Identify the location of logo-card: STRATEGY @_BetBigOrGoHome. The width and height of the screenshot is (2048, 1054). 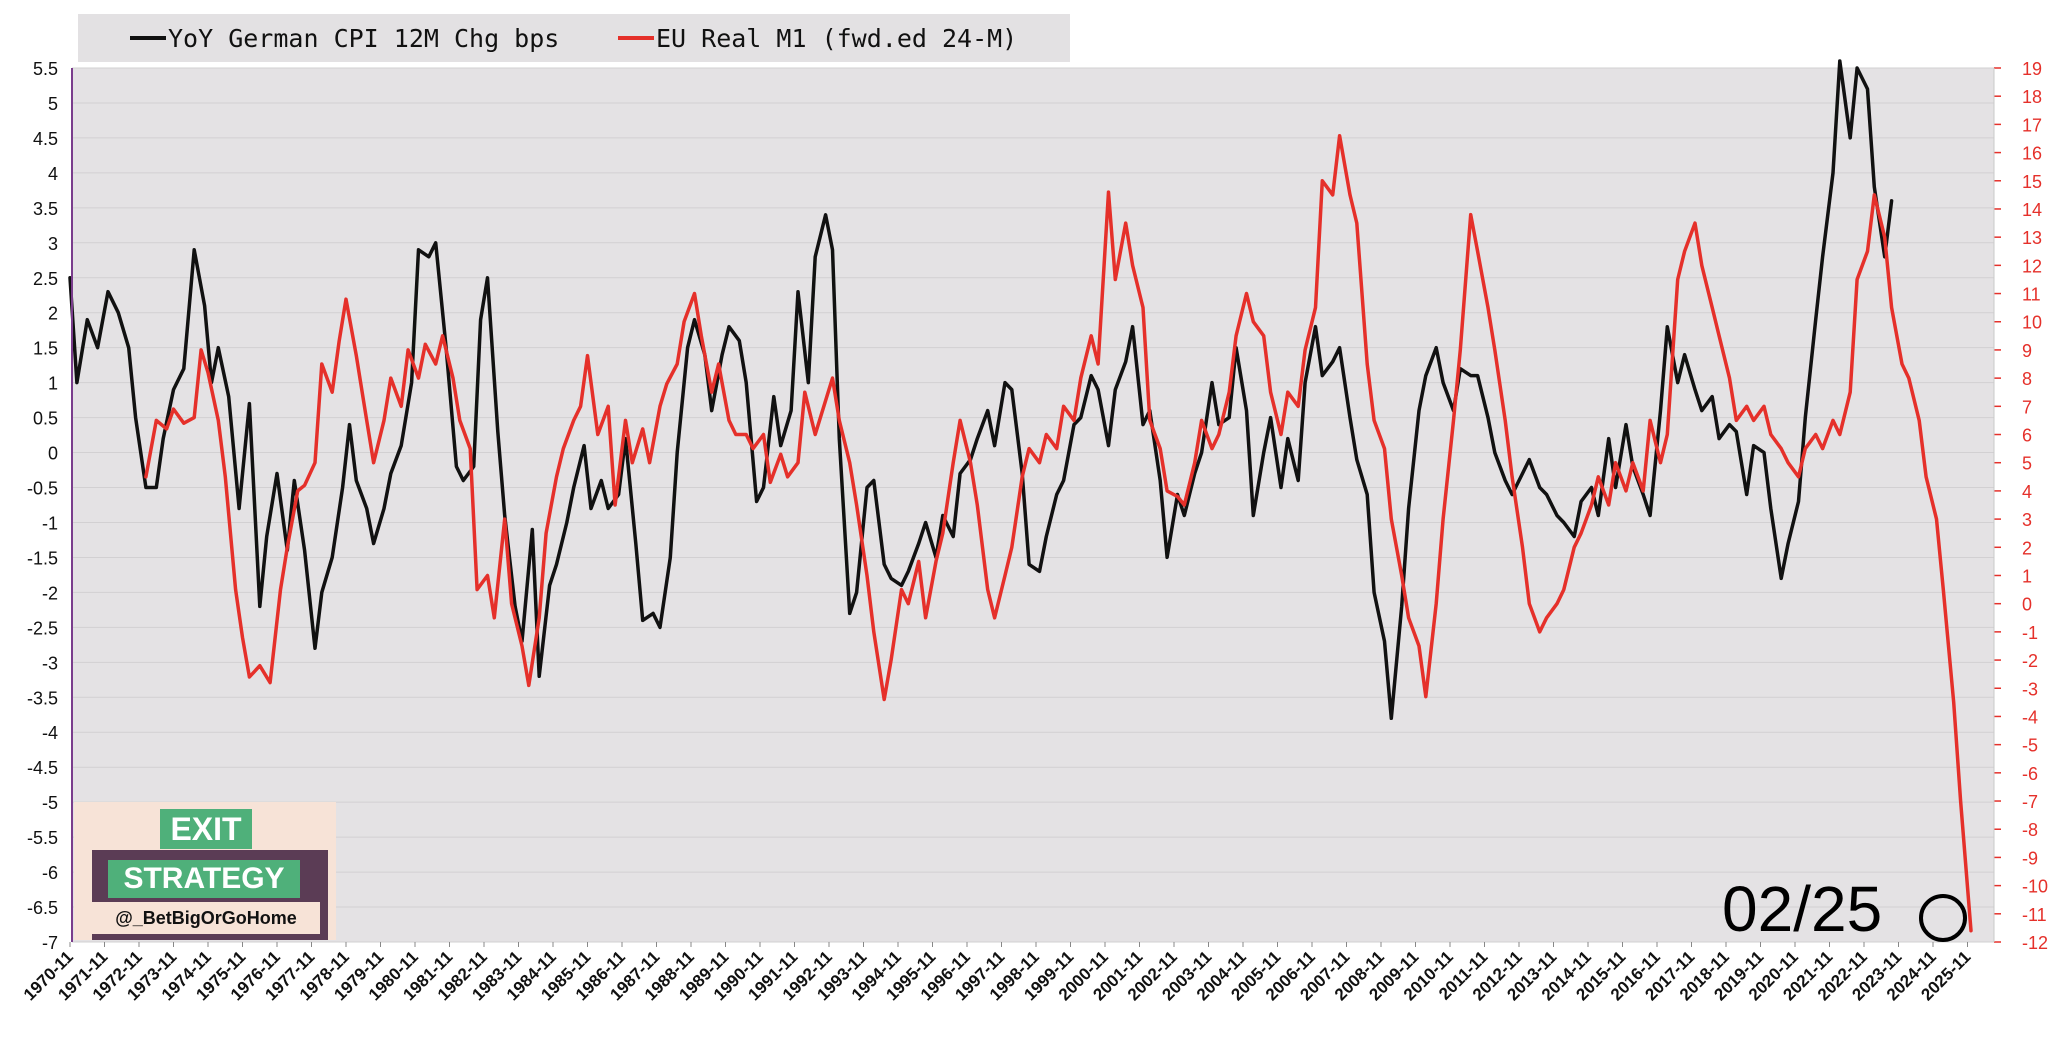
(210, 895).